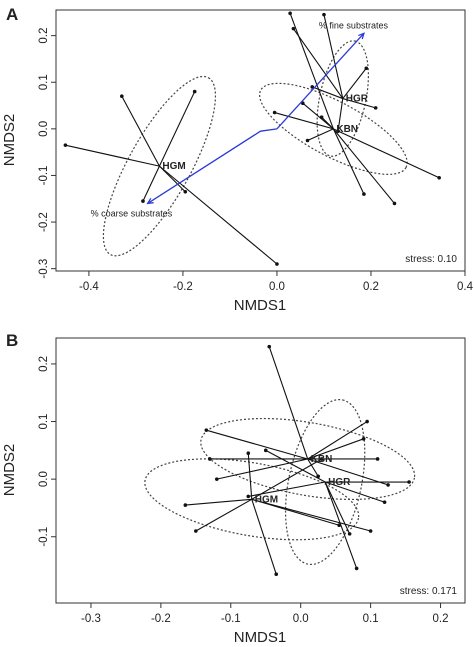 The image size is (474, 647). I want to click on panel-b-group-label-kbn: KBN, so click(322, 459).